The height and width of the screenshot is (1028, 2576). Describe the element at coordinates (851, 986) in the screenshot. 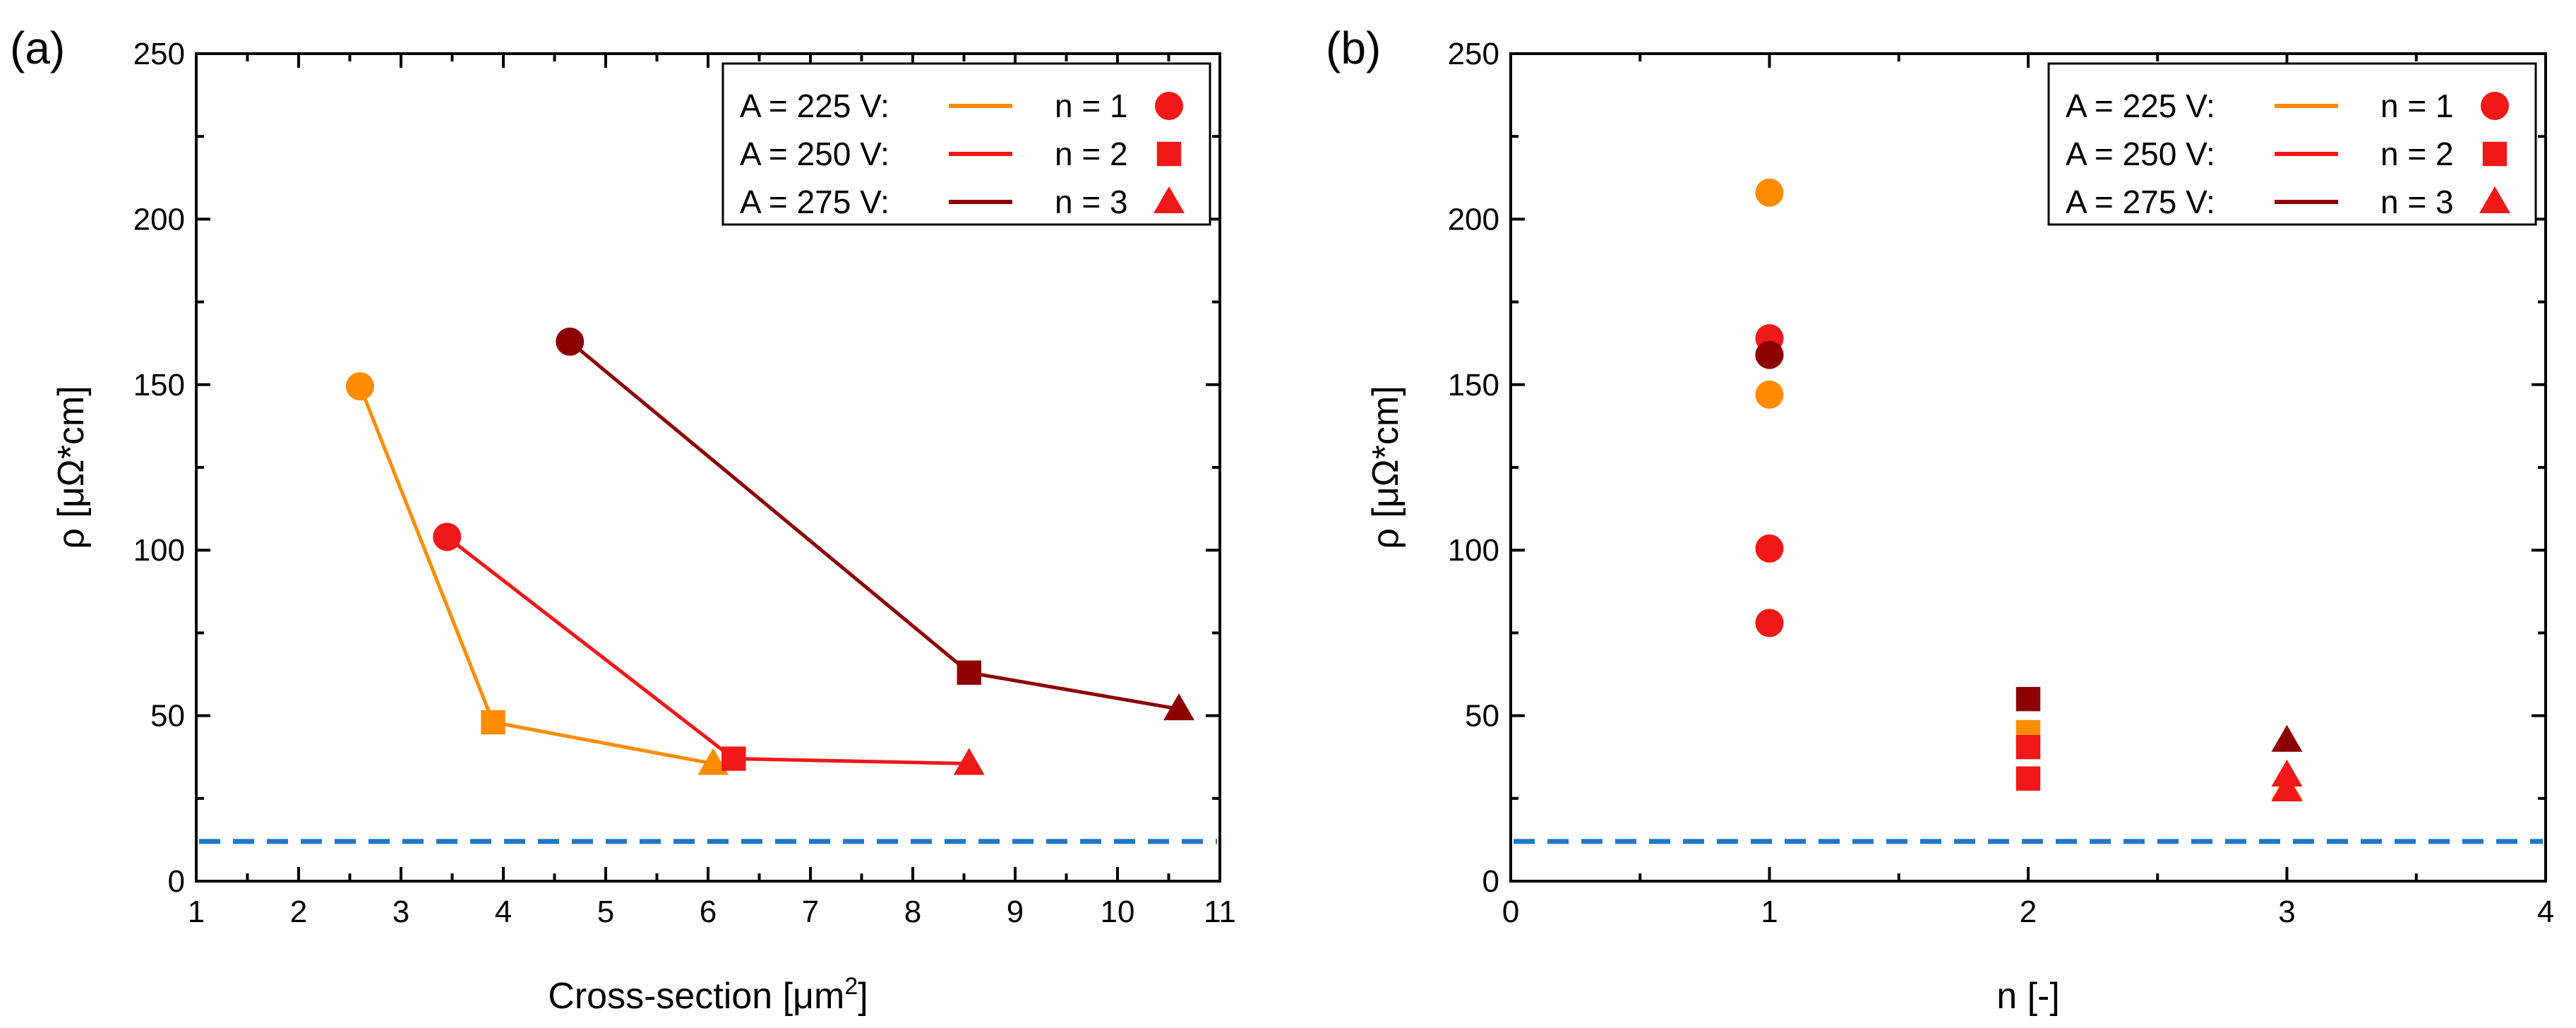

I see `x-axis-label-superscript: 2` at that location.